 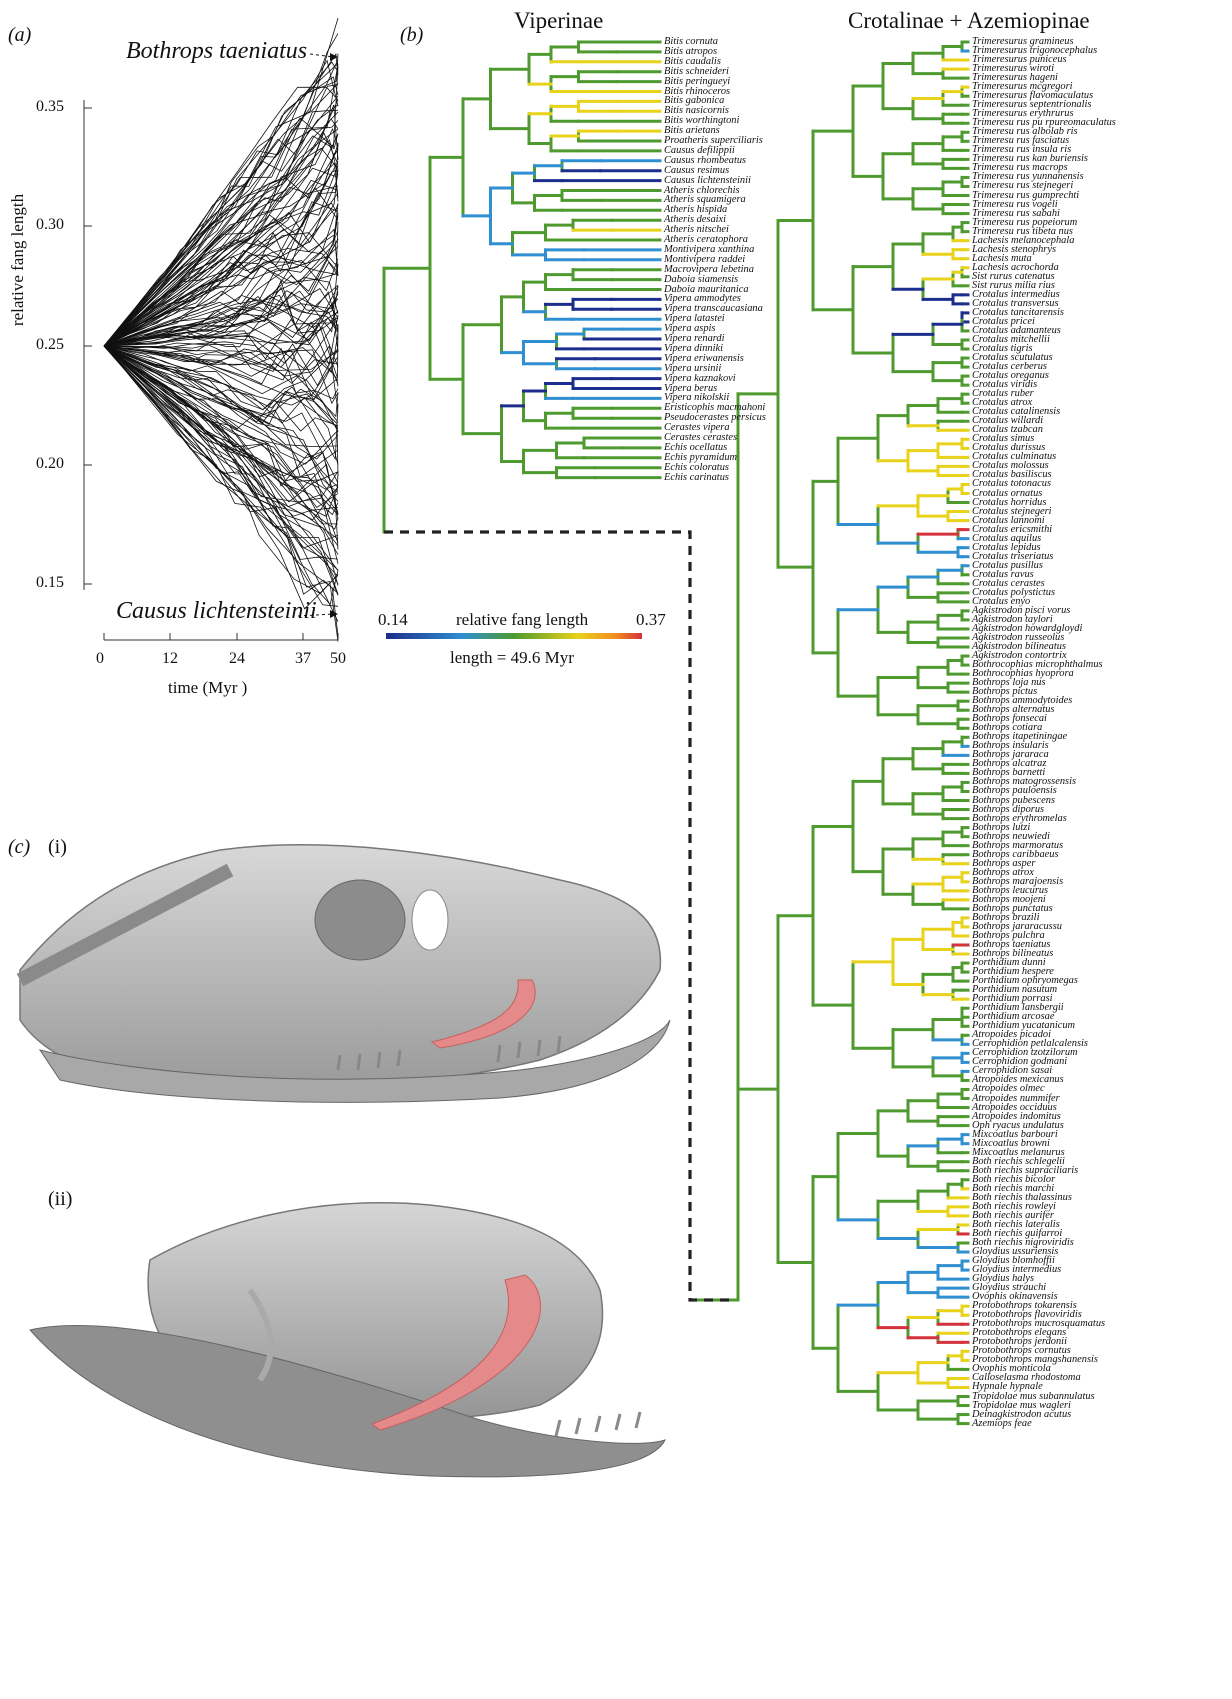 What do you see at coordinates (713, 309) in the screenshot?
I see `tip-label: Vipera transcaucasiana` at bounding box center [713, 309].